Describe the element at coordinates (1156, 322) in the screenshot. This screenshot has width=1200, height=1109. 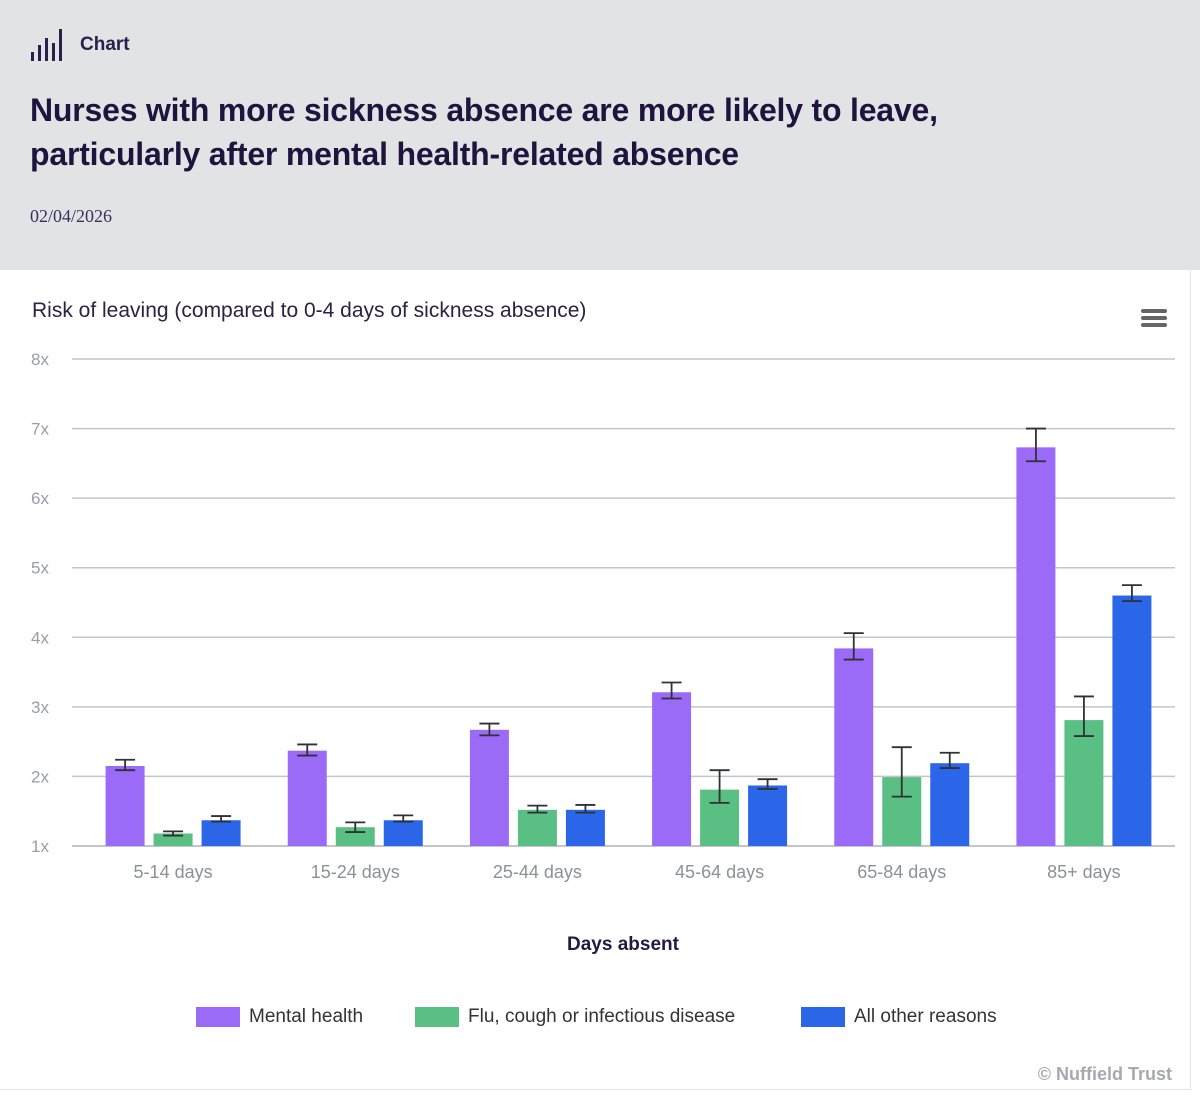
I see `hamburger-menu-icon` at that location.